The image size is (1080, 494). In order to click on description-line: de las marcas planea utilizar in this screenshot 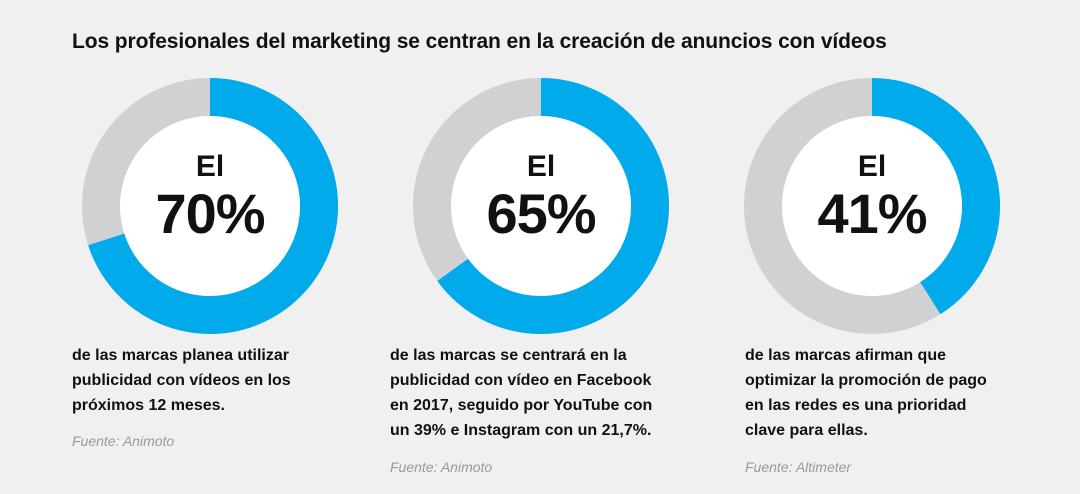, I will do `click(180, 355)`.